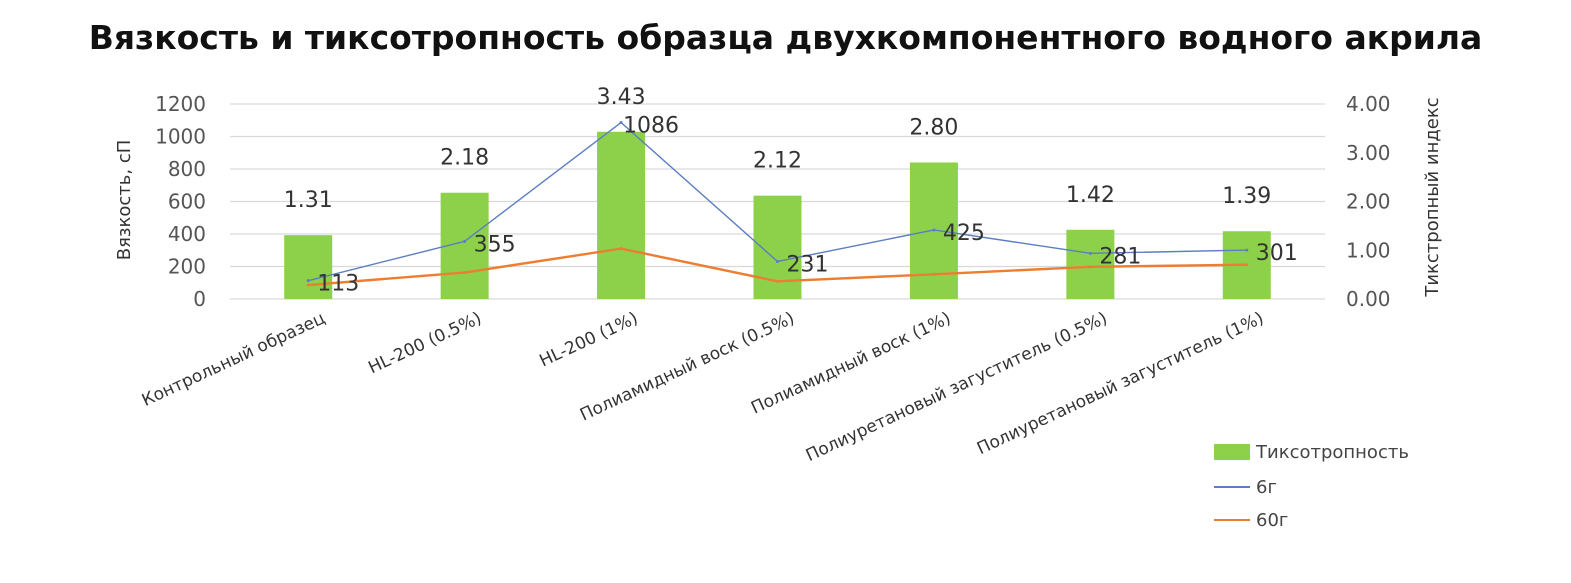  Describe the element at coordinates (1272, 520) in the screenshot. I see `legend-label: 60г` at that location.